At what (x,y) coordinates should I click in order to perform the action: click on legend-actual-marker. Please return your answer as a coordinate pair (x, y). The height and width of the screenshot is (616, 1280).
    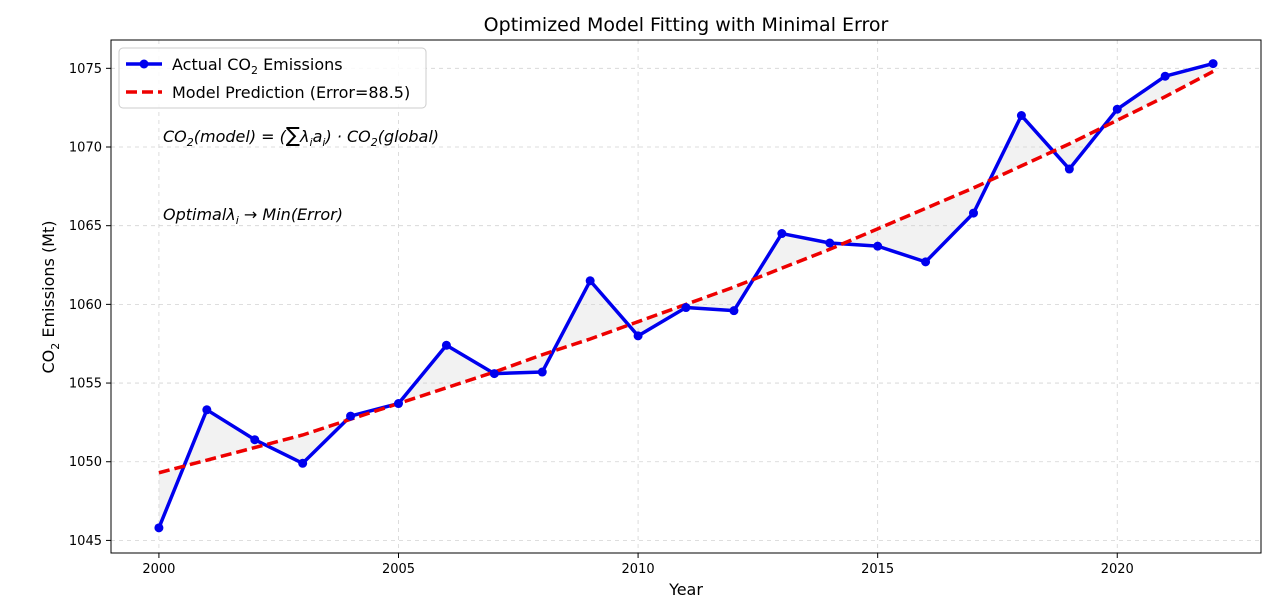
    Looking at the image, I should click on (144, 64).